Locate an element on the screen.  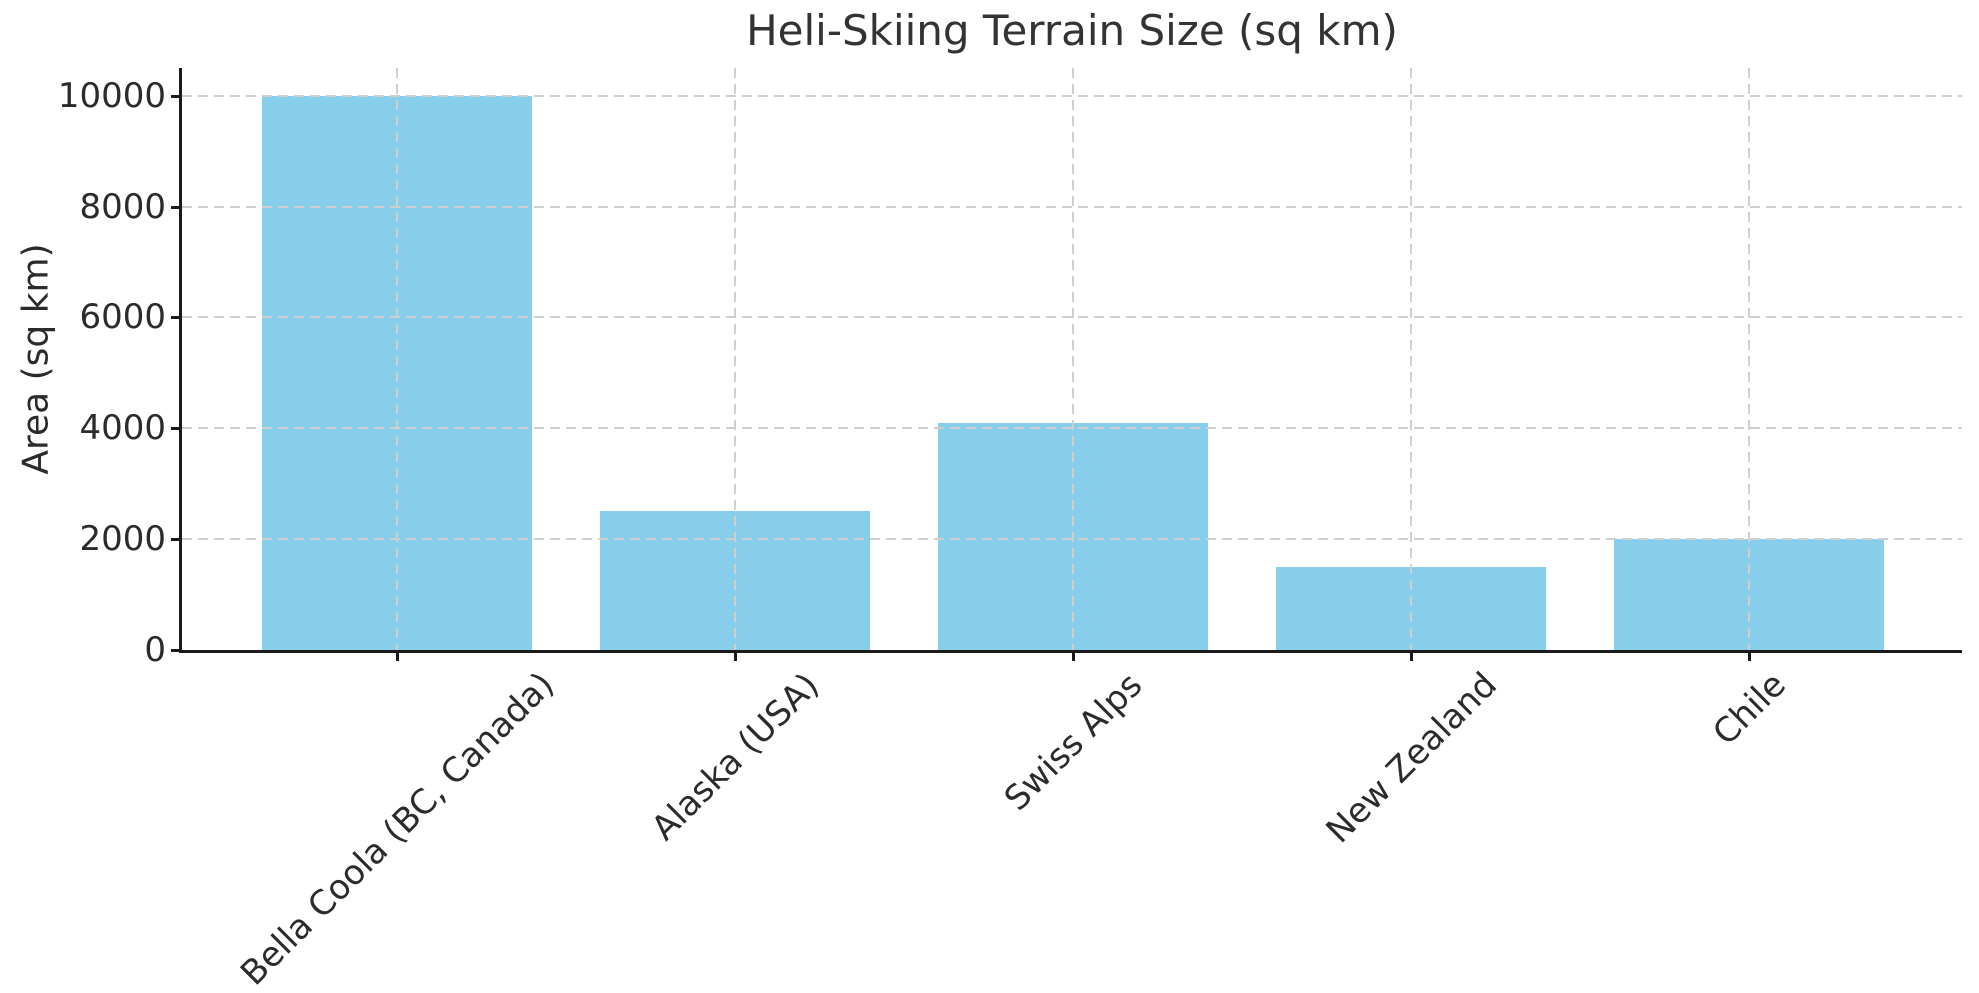
y-tick-label-0: 0 is located at coordinates (155, 650).